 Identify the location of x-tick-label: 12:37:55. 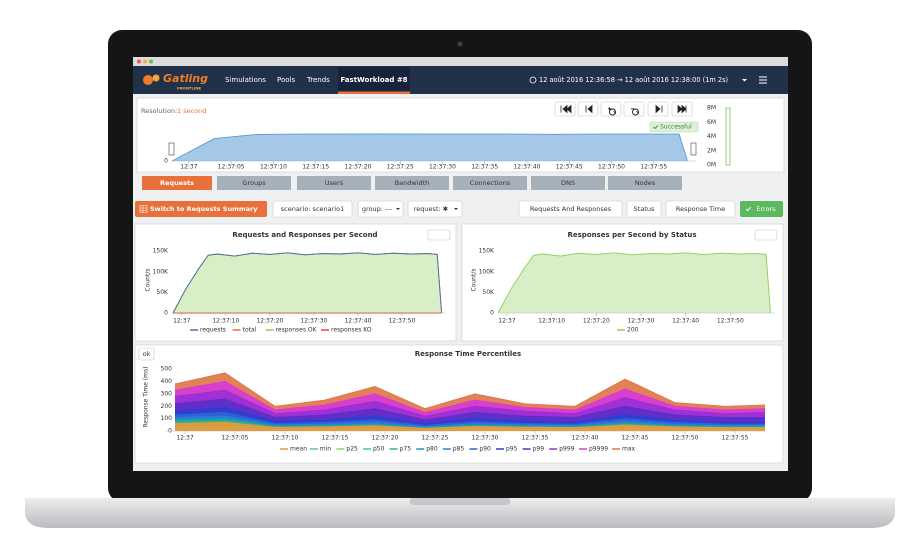
(735, 438).